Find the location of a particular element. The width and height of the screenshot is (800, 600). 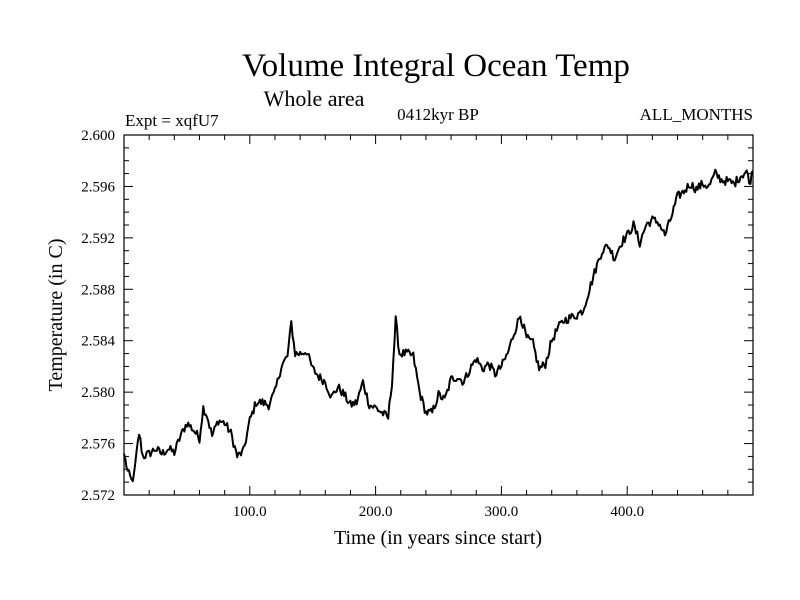

y-tick-label: 2.600 is located at coordinates (98, 136).